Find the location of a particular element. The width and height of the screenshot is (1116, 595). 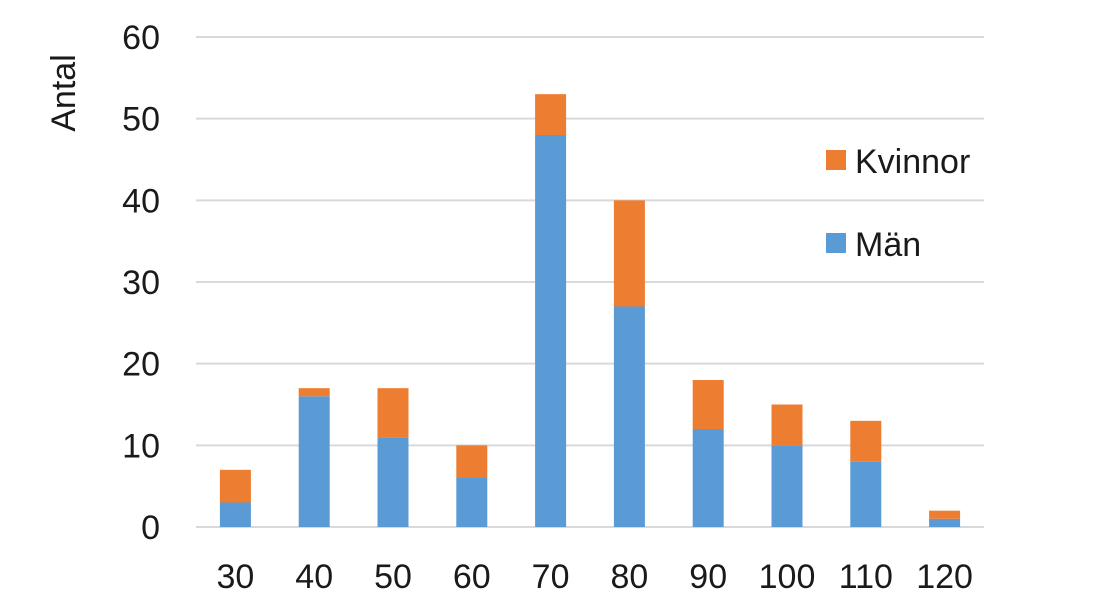

x-tick-label: 40 is located at coordinates (314, 576).